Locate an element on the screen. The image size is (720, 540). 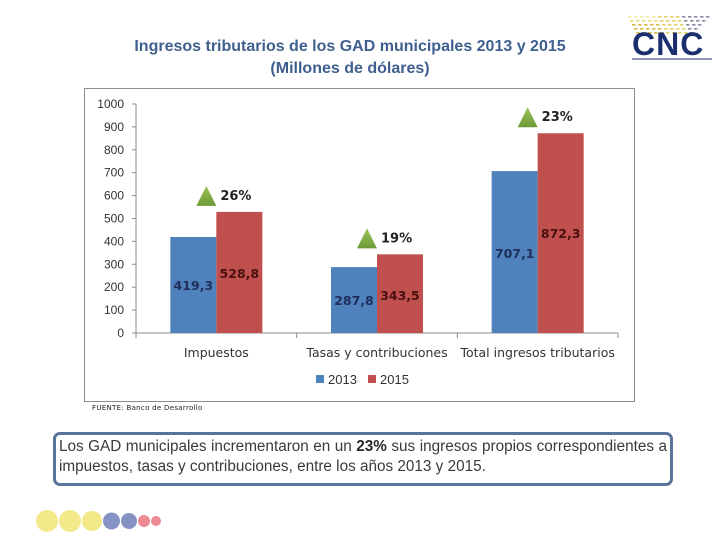
data-label: 287,8 is located at coordinates (354, 300).